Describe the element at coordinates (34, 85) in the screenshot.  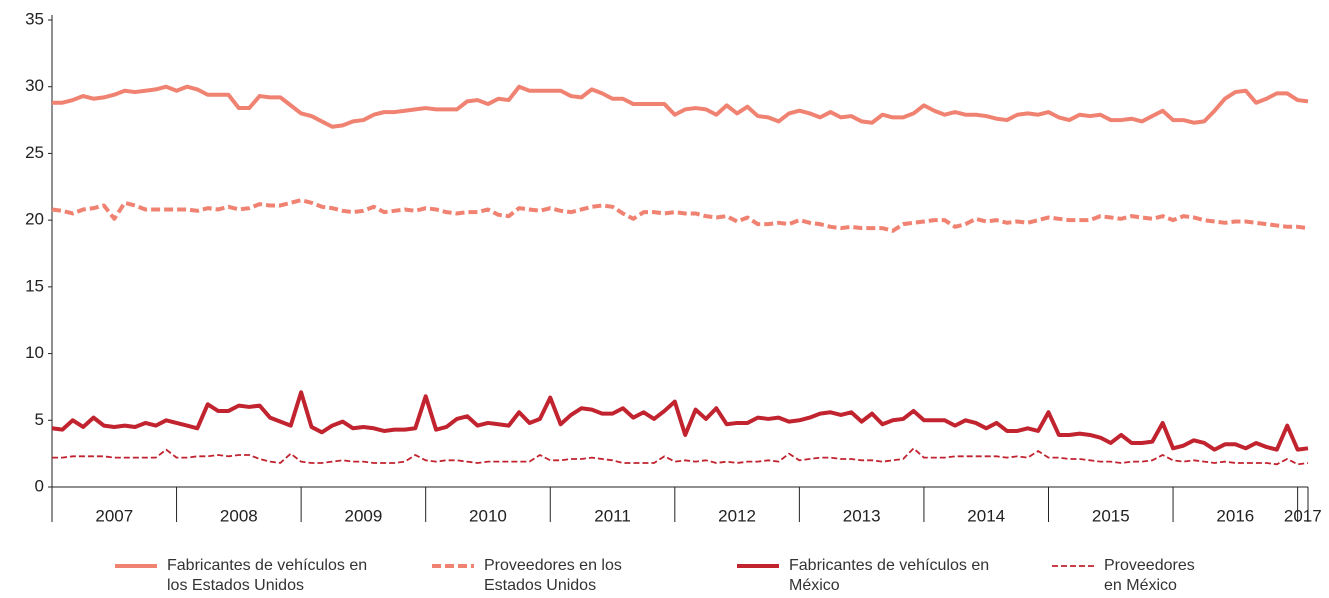
I see `y-tick-label: 30` at that location.